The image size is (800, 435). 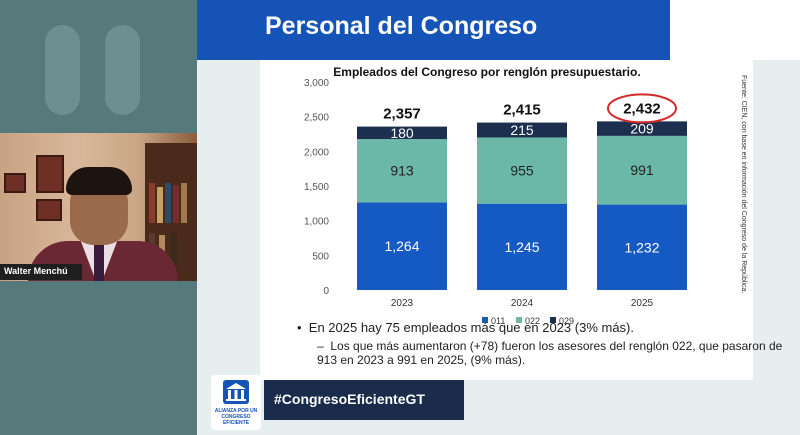 What do you see at coordinates (566, 321) in the screenshot?
I see `legend-label: 029` at bounding box center [566, 321].